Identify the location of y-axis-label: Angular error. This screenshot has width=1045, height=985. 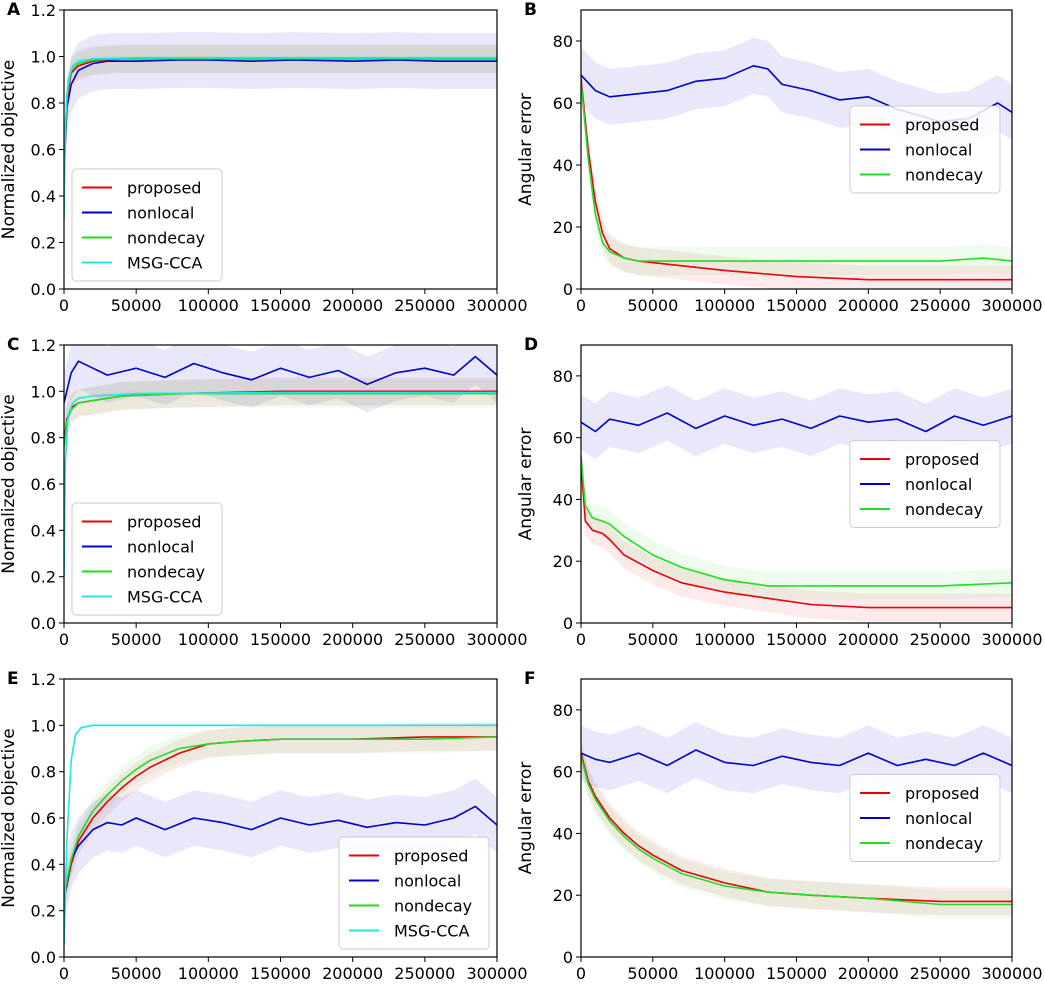
(526, 149).